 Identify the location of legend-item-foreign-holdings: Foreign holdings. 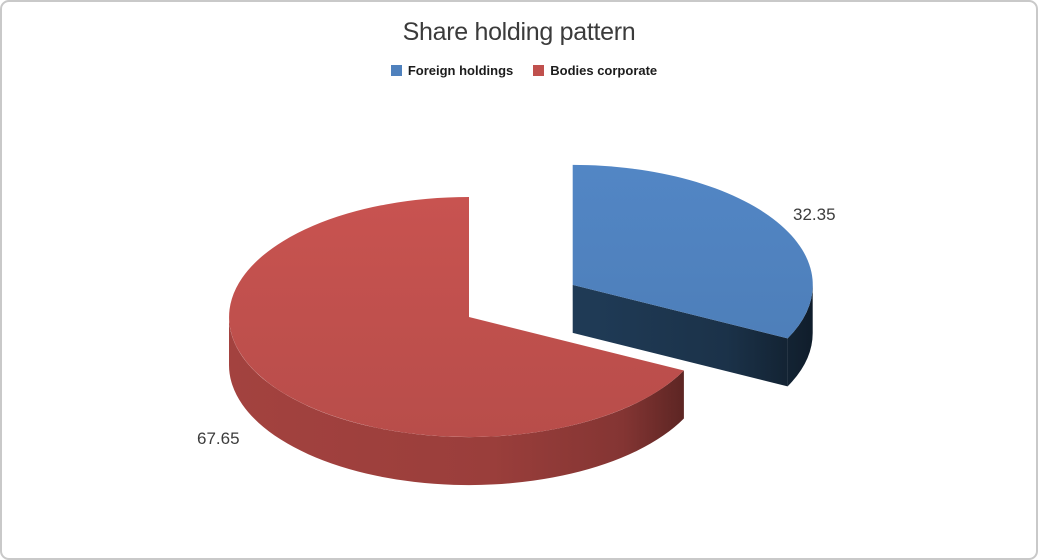
(452, 70).